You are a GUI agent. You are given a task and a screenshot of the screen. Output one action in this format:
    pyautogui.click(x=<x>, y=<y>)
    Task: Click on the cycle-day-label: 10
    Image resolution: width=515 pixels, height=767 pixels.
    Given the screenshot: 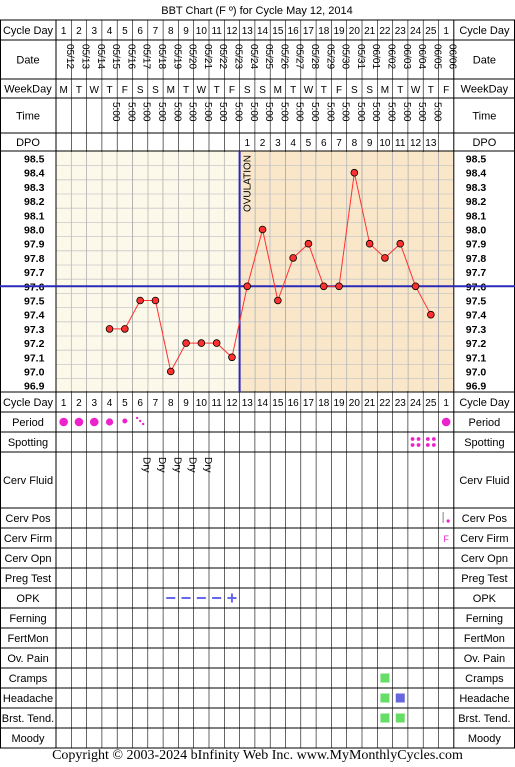 What is the action you would take?
    pyautogui.click(x=202, y=31)
    